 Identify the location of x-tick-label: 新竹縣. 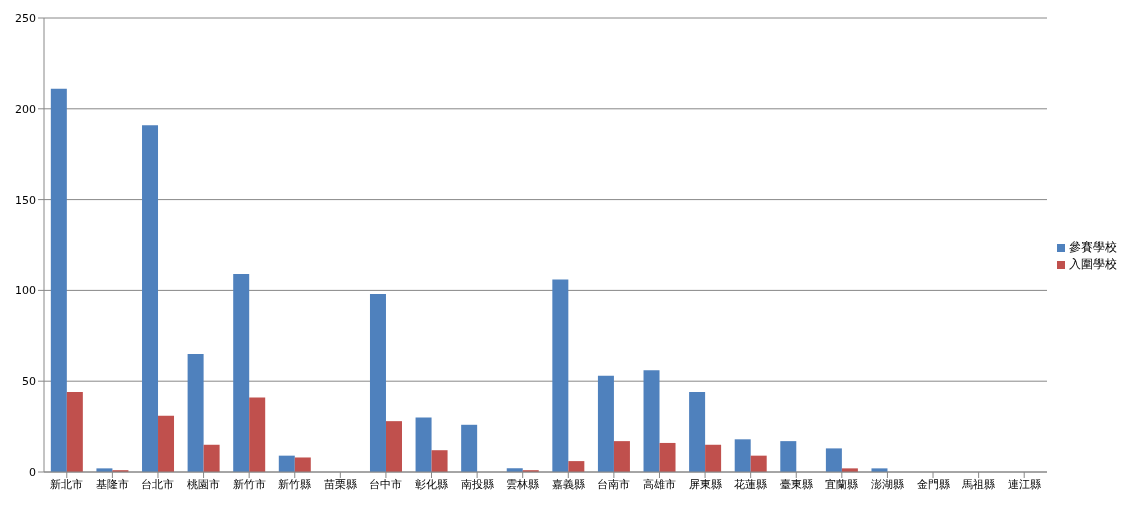
(295, 484).